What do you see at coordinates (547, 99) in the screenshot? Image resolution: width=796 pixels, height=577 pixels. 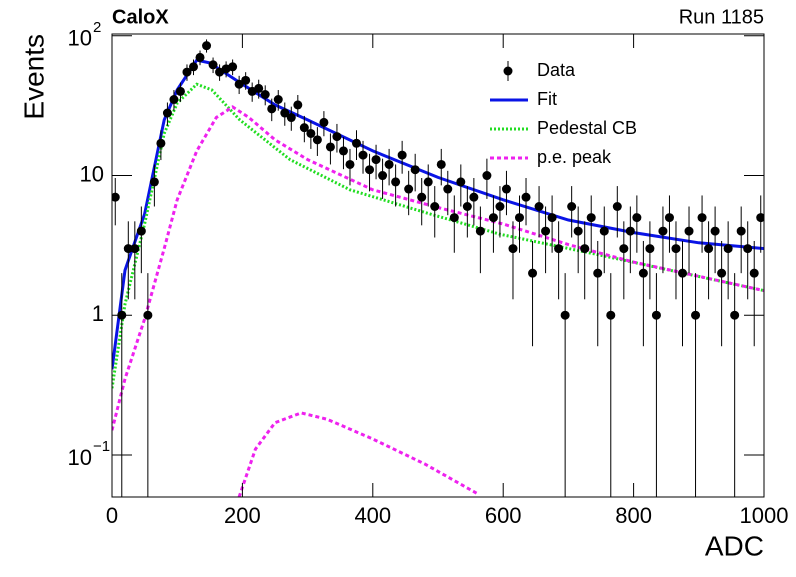 I see `legend-label: Fit` at bounding box center [547, 99].